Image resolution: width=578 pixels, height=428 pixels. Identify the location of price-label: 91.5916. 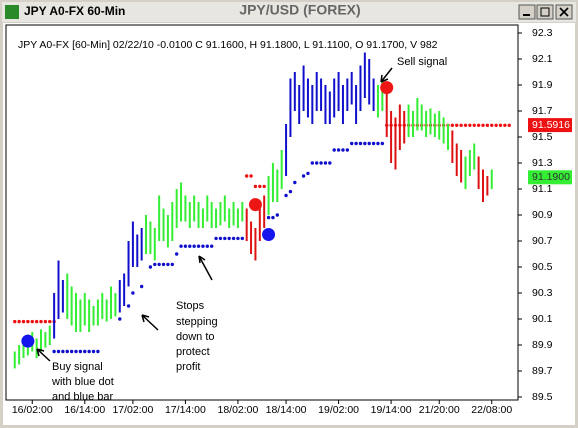
(551, 125).